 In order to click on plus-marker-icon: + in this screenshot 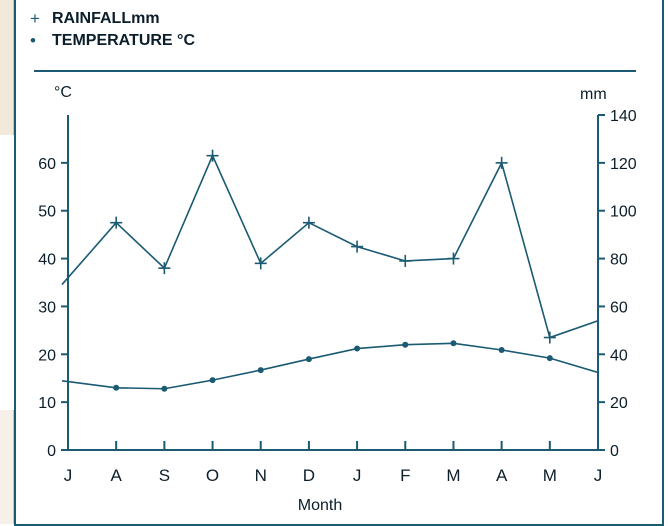, I will do `click(35, 18)`.